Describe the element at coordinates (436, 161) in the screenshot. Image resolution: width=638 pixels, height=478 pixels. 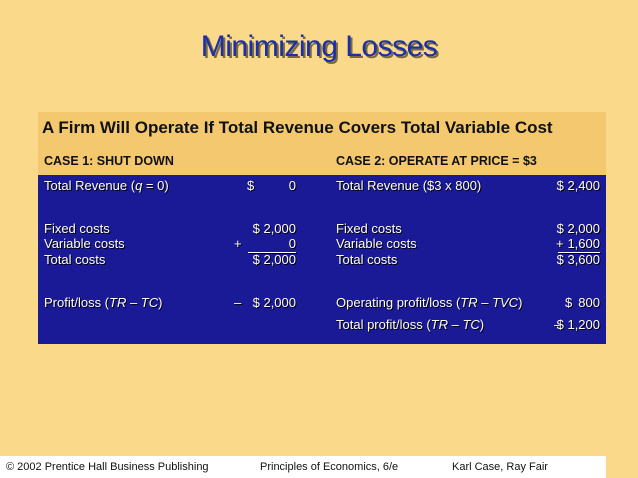
I see `case2-label: CASE 2: OPERATE AT PRICE = $3` at that location.